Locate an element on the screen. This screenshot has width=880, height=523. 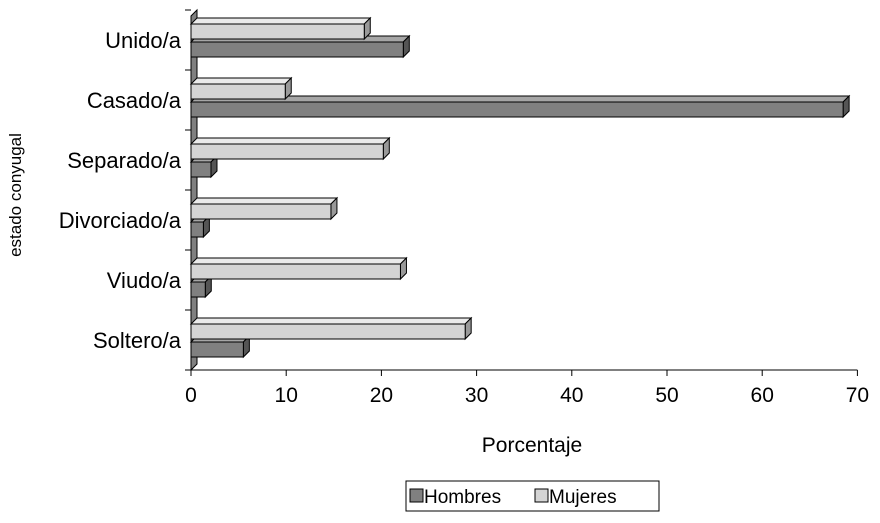
legend-box is located at coordinates (532, 496).